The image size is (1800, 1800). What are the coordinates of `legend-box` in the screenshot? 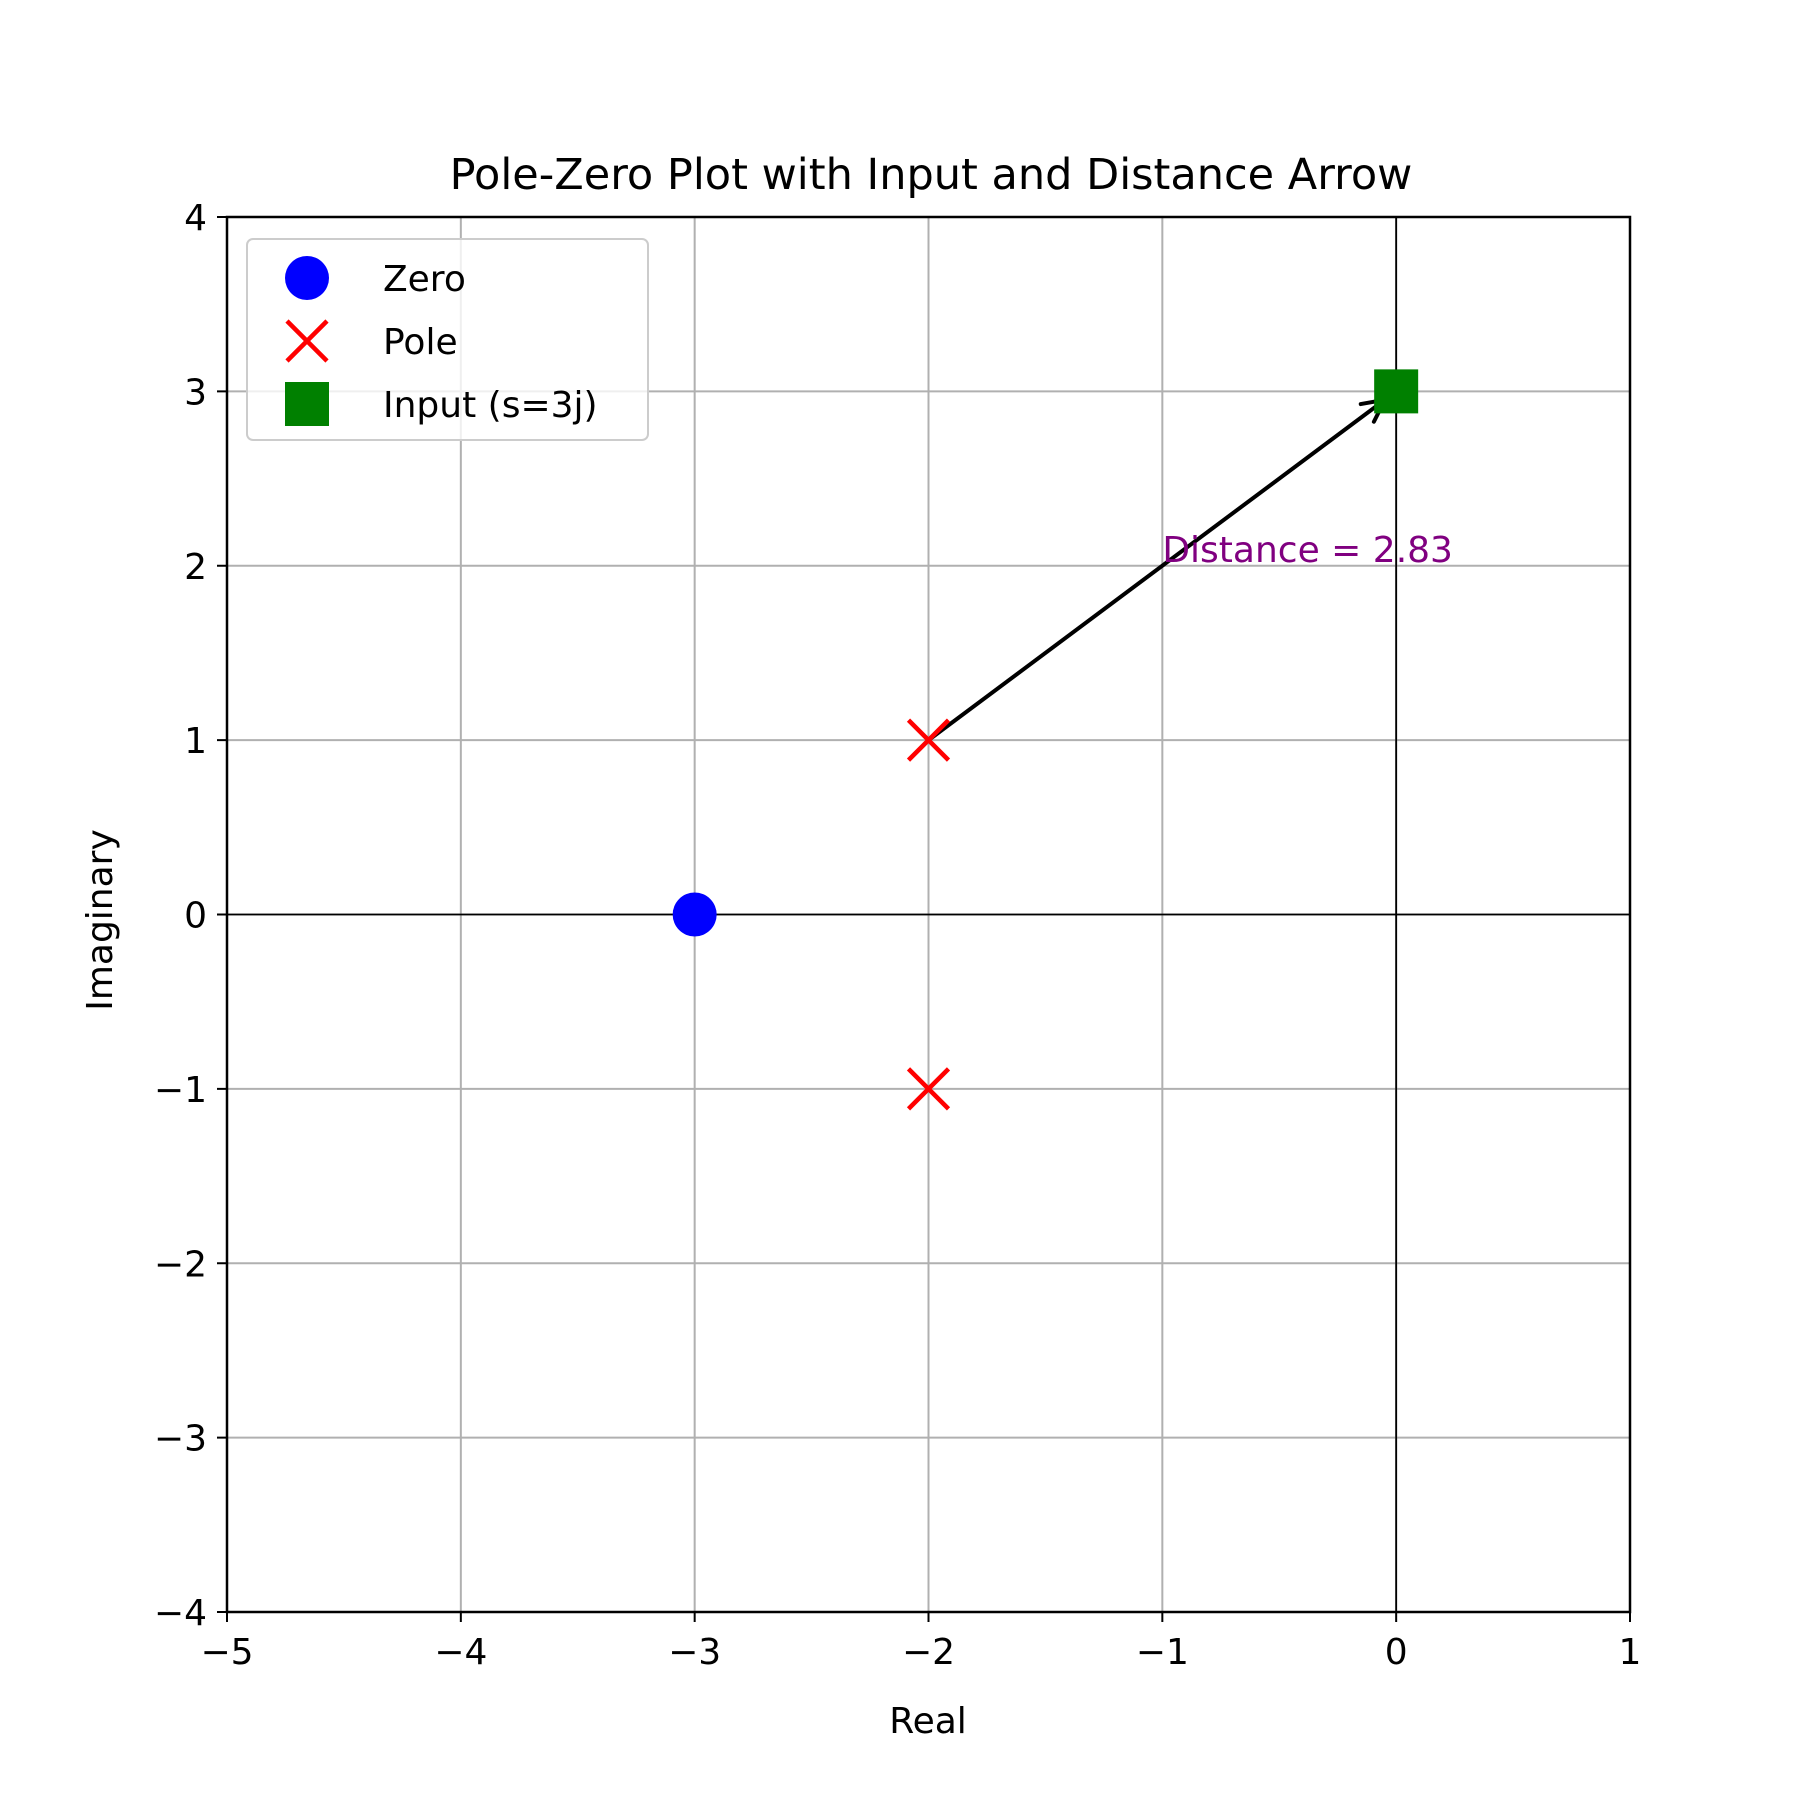 It's located at (447, 339).